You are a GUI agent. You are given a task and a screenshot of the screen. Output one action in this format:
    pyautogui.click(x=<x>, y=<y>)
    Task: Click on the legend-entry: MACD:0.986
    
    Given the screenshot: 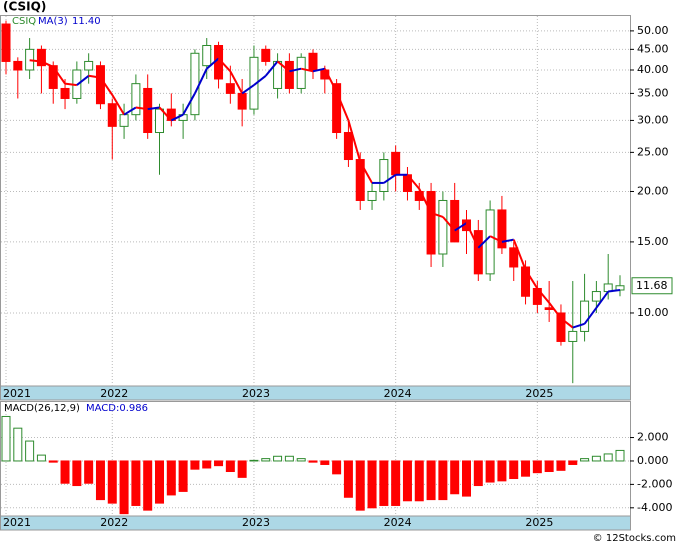 What is the action you would take?
    pyautogui.click(x=117, y=408)
    